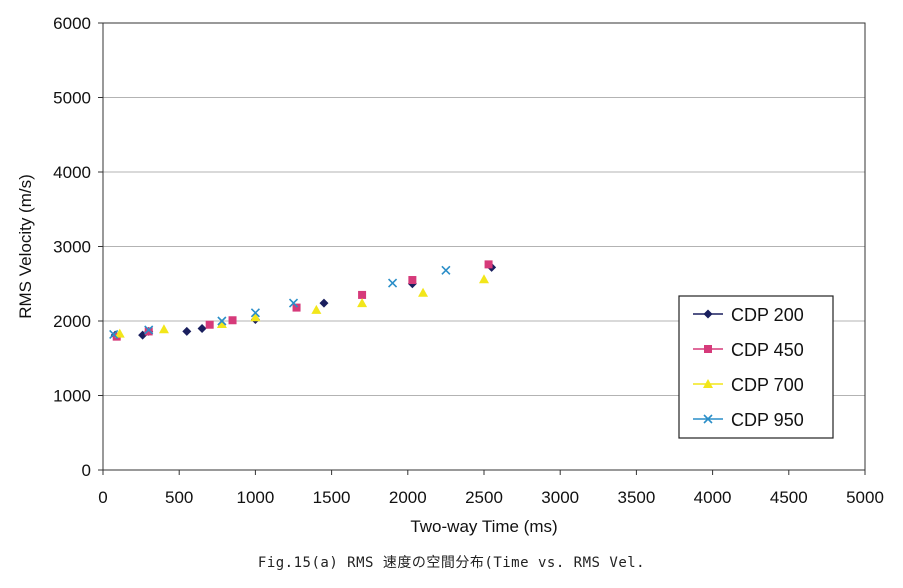 Image resolution: width=903 pixels, height=588 pixels. I want to click on legend-label-2: CDP 450, so click(767, 350).